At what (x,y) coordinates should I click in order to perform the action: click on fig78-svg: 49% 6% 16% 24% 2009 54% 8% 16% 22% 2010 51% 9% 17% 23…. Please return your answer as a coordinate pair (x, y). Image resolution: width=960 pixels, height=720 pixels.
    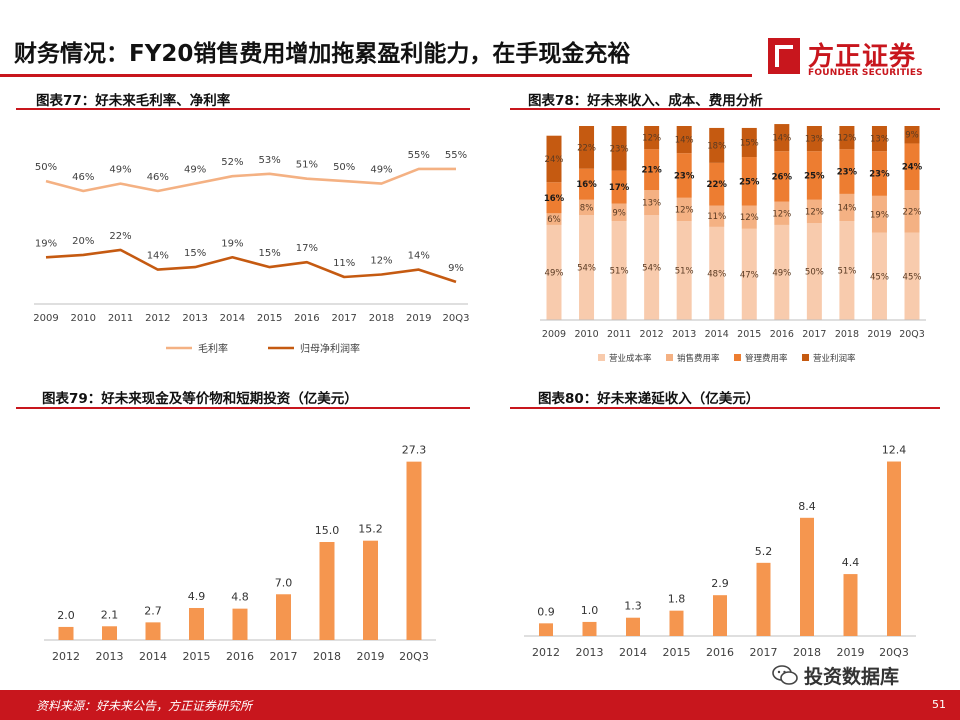
    Looking at the image, I should click on (733, 244).